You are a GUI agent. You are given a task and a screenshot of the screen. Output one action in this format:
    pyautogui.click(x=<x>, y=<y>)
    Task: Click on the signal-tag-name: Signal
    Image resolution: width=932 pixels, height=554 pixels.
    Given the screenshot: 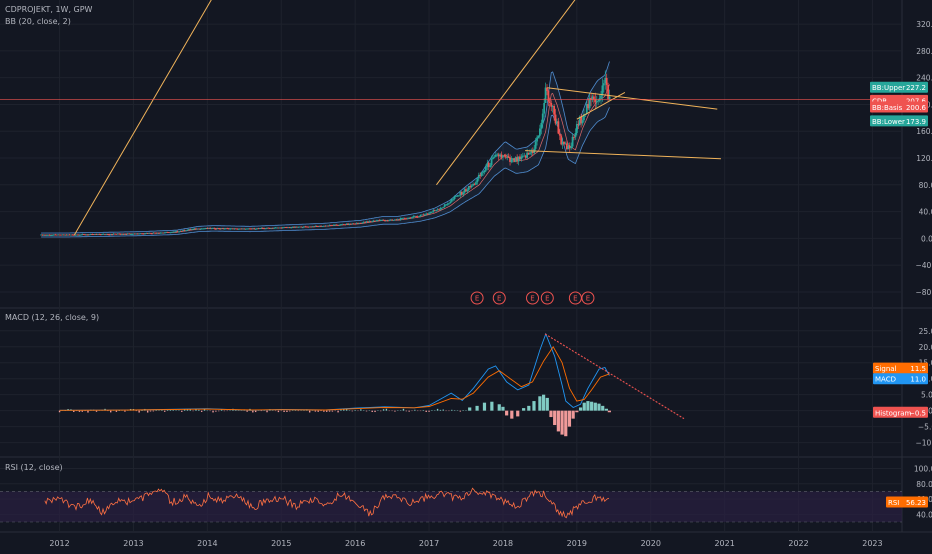 What is the action you would take?
    pyautogui.click(x=886, y=369)
    